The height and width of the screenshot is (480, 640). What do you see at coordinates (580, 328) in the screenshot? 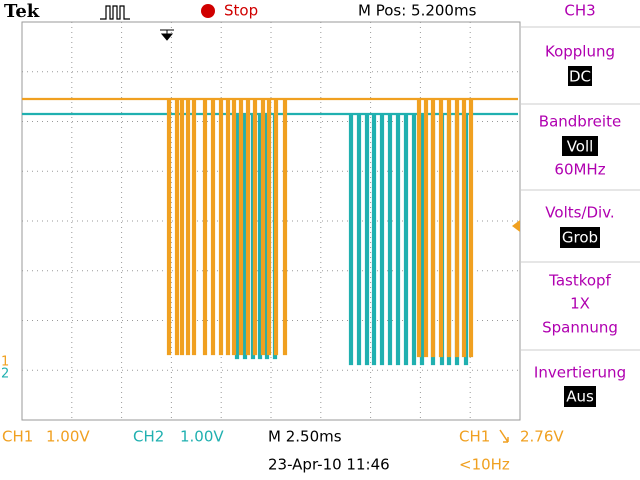
I see `menu-note: Spannung` at bounding box center [580, 328].